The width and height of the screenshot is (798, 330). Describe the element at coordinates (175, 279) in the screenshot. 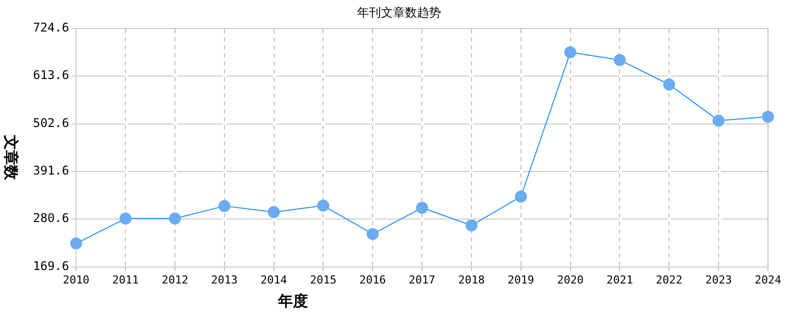

I see `x-tick-label: 2012` at that location.